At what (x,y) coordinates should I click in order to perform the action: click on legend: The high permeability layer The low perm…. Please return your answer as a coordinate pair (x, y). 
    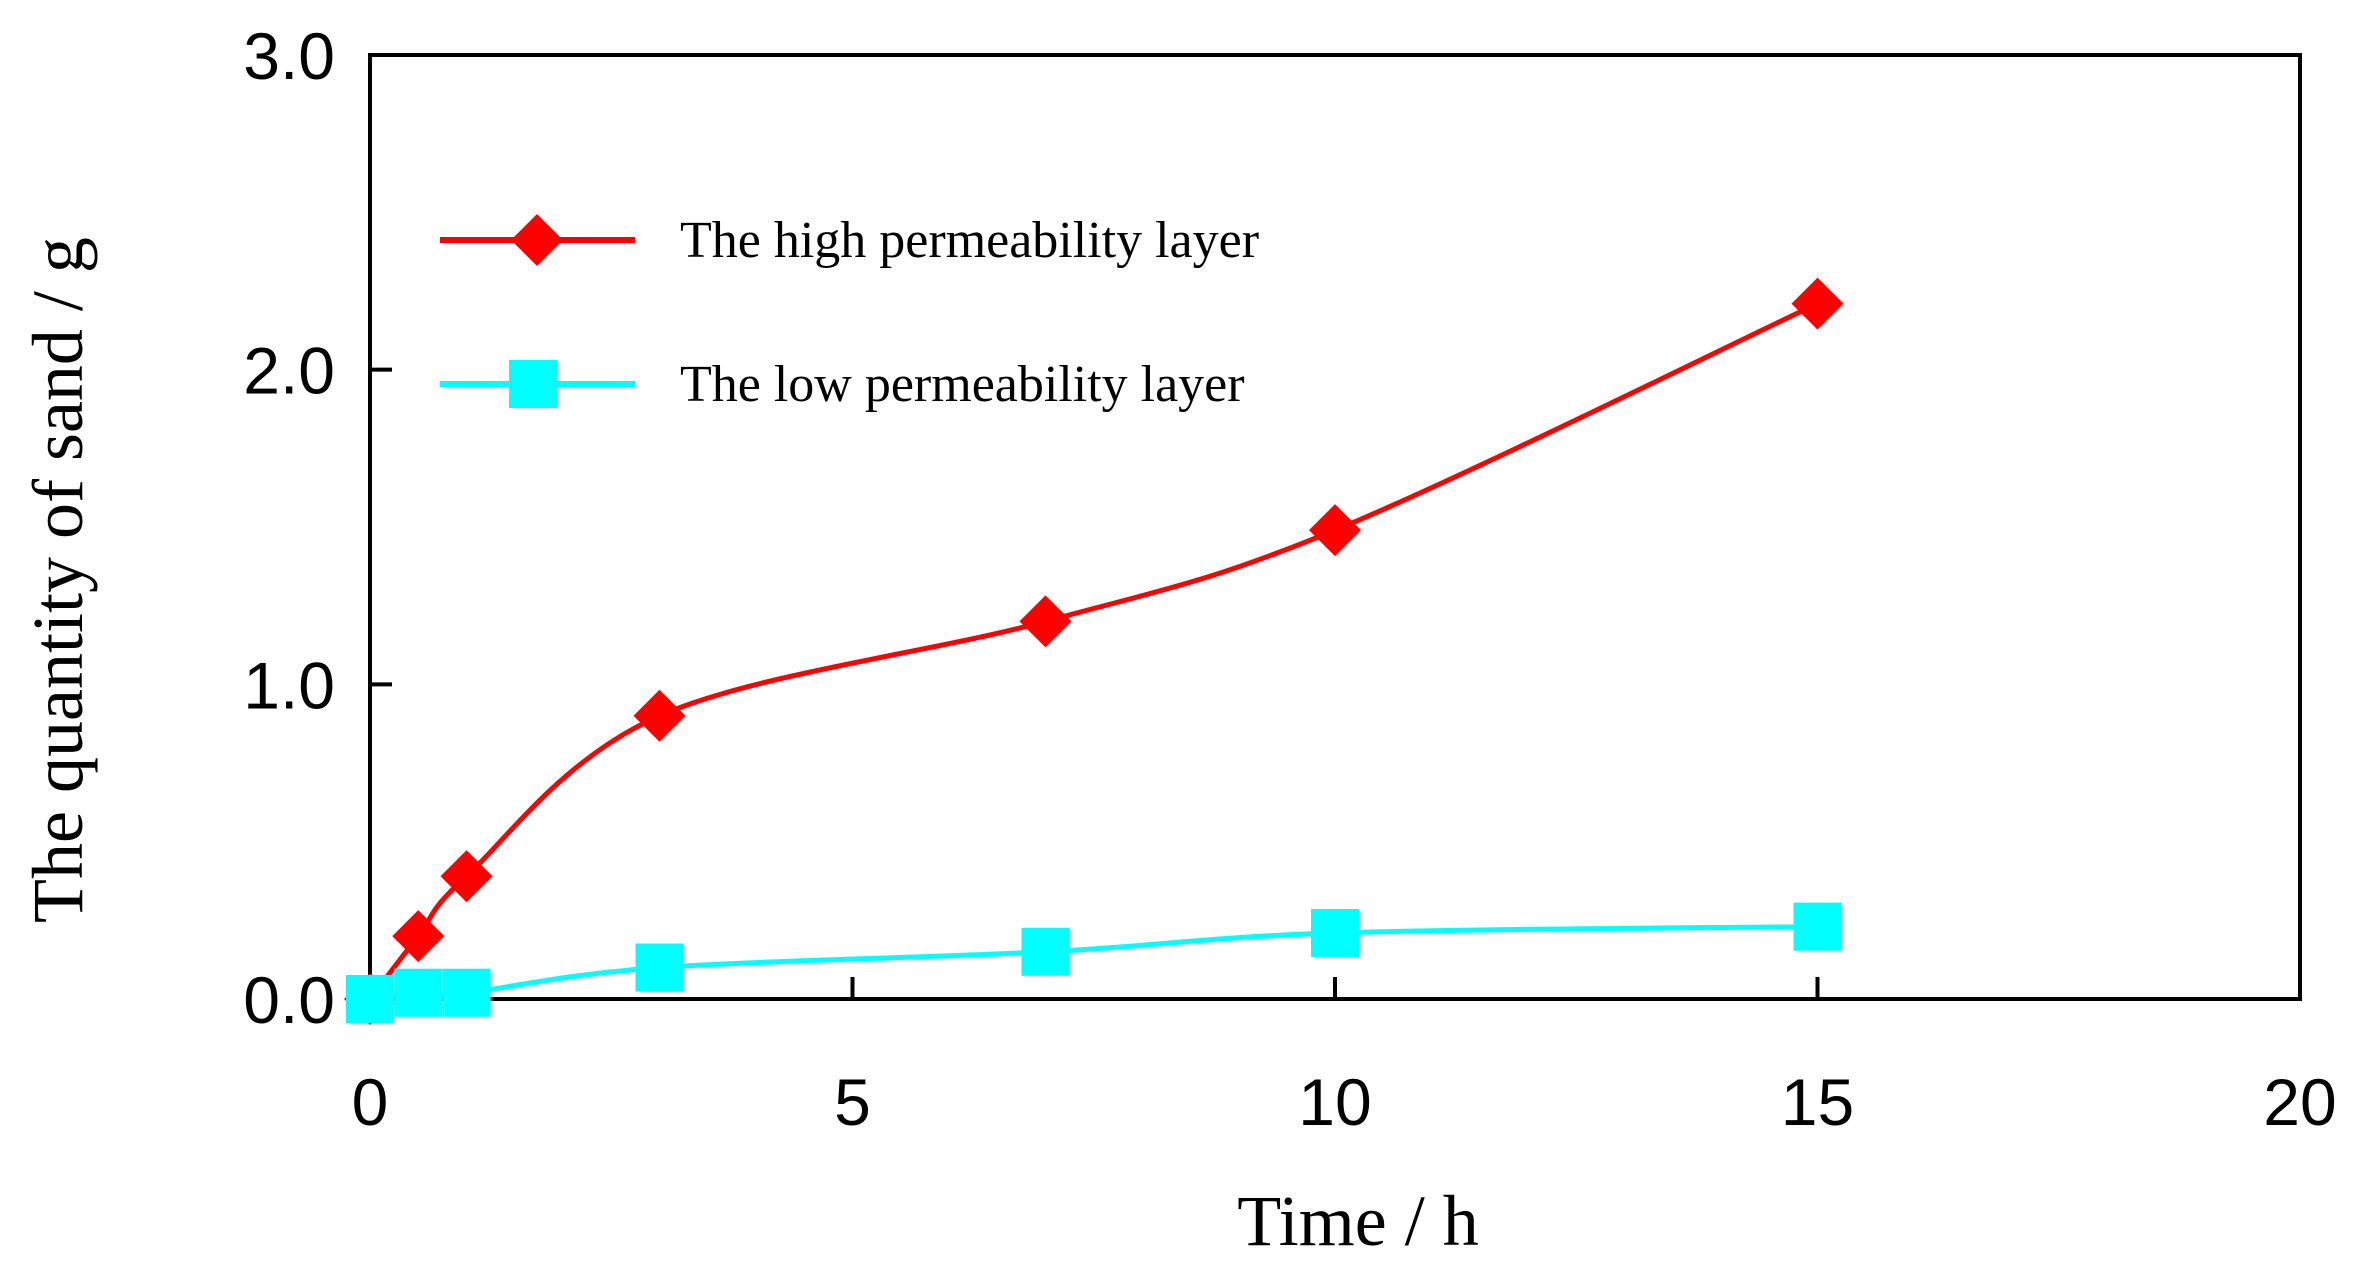
    Looking at the image, I should click on (849, 312).